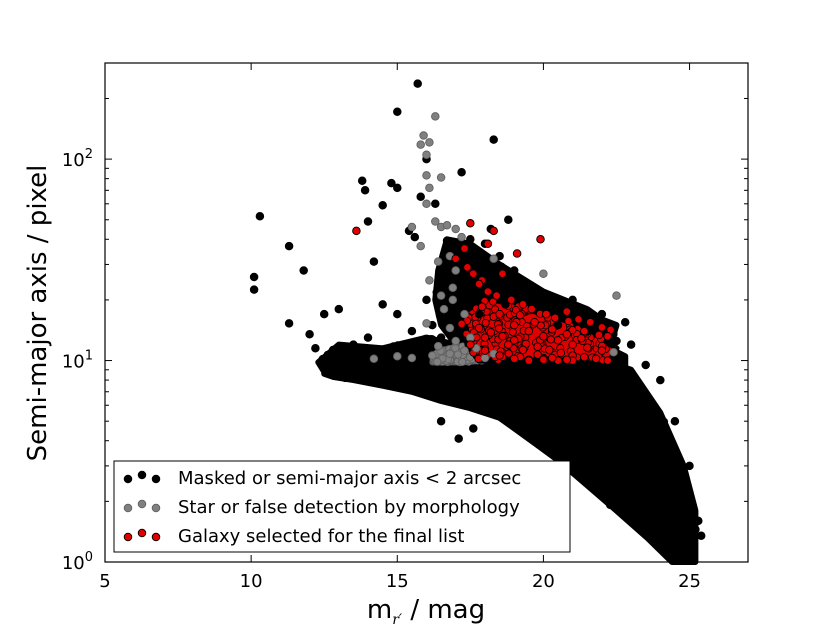 This screenshot has height=626, width=831. Describe the element at coordinates (689, 581) in the screenshot. I see `x-tick-label: 25` at that location.